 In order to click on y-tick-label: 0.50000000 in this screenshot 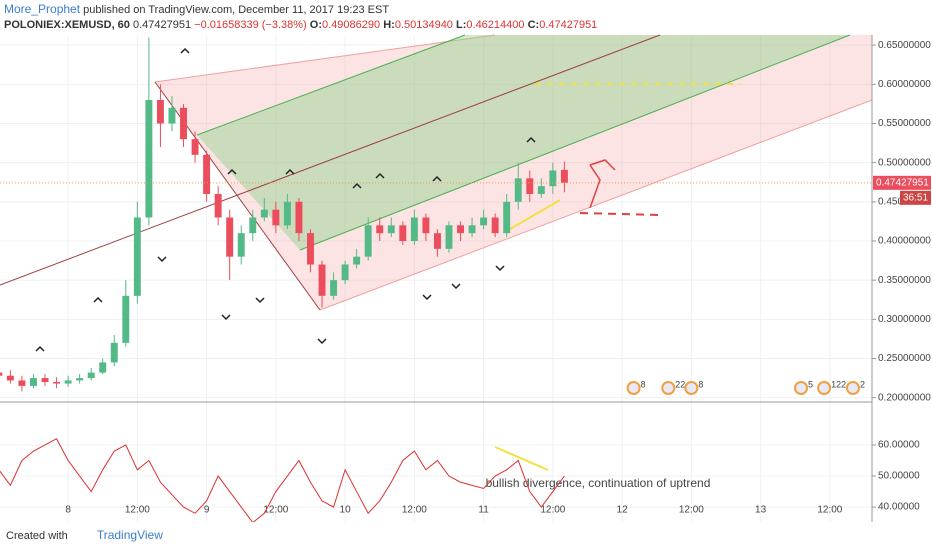, I will do `click(904, 162)`.